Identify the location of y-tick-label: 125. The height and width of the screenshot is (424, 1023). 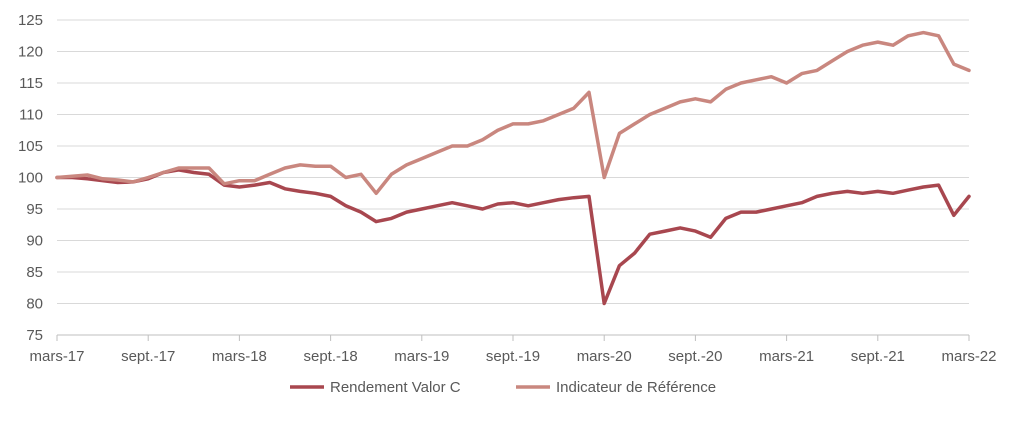
(30, 20).